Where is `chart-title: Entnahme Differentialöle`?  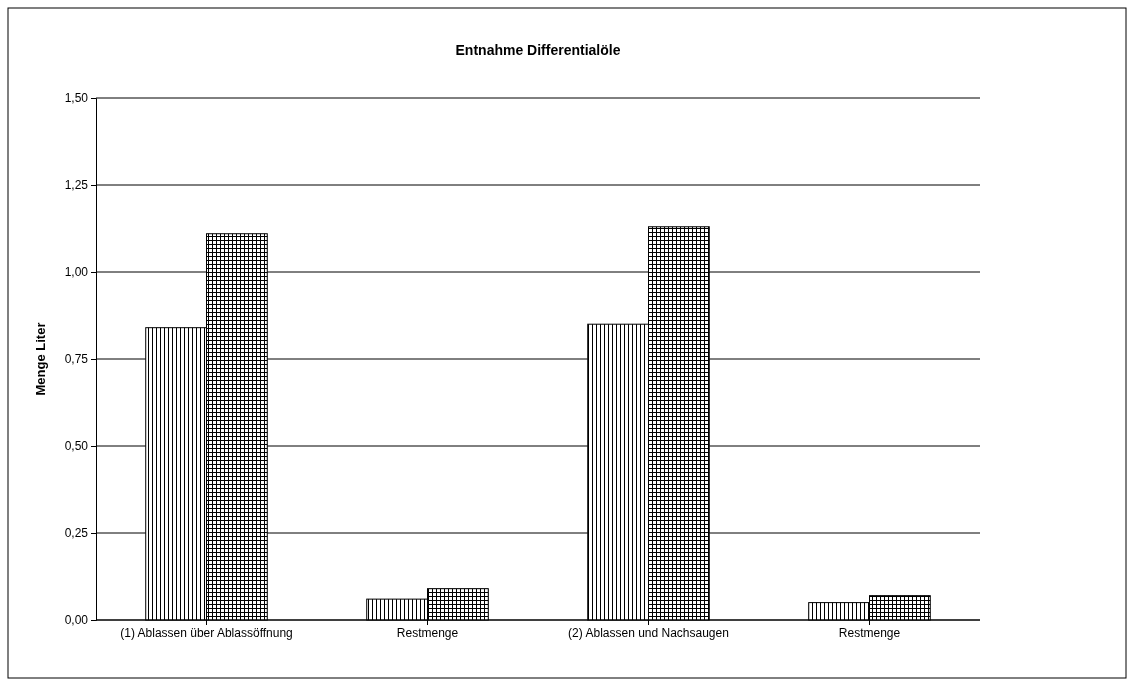
chart-title: Entnahme Differentialöle is located at coordinates (538, 50).